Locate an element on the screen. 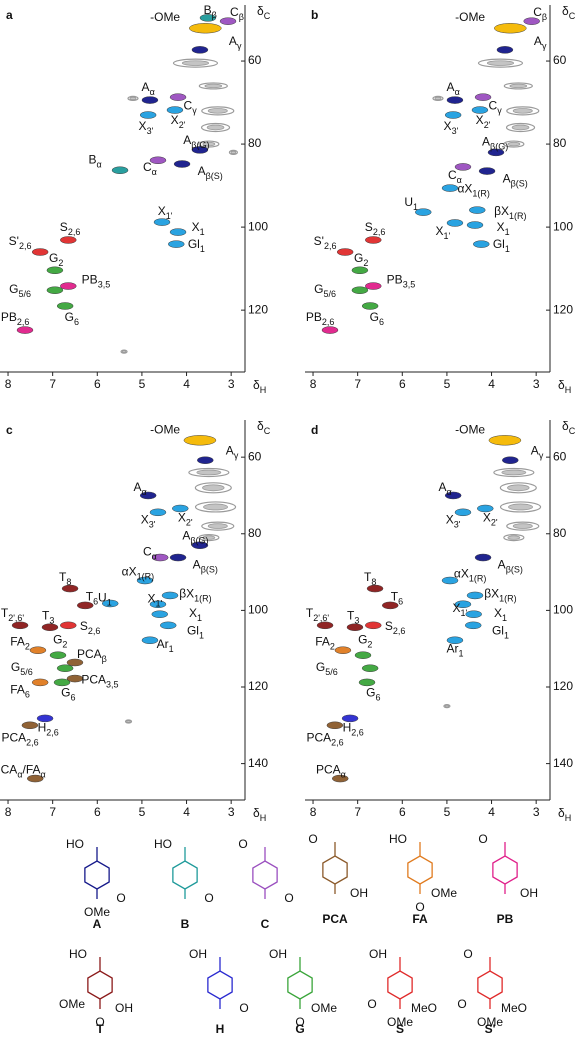 Image resolution: width=581 pixels, height=1040 pixels. subscript: 5/6 is located at coordinates (329, 295).